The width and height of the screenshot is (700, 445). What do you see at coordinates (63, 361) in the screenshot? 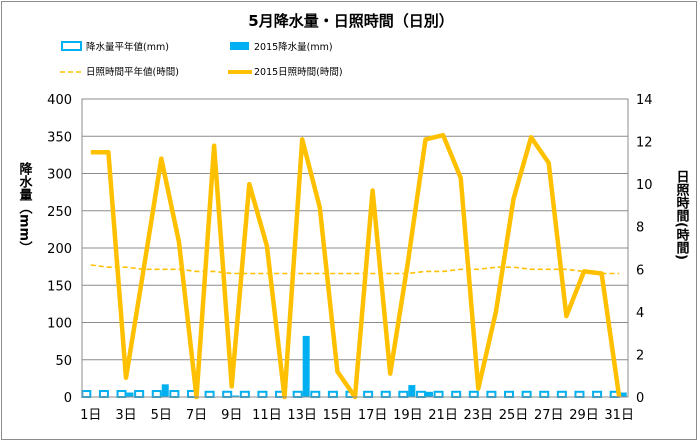
I see `y-left-tick-label: 50` at bounding box center [63, 361].